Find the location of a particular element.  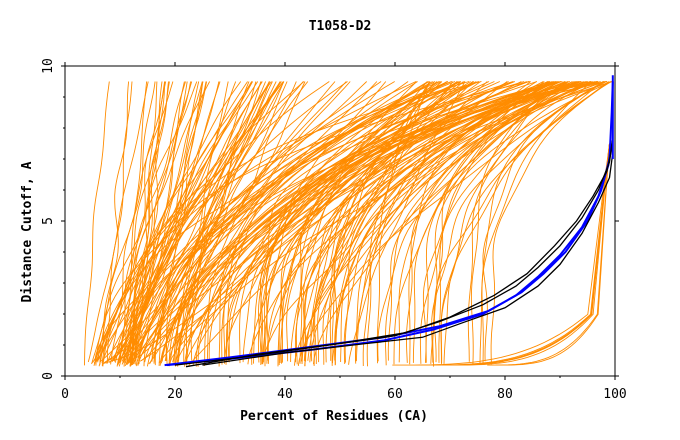

y-axis-label: Distance Cutoff, A is located at coordinates (27, 231).